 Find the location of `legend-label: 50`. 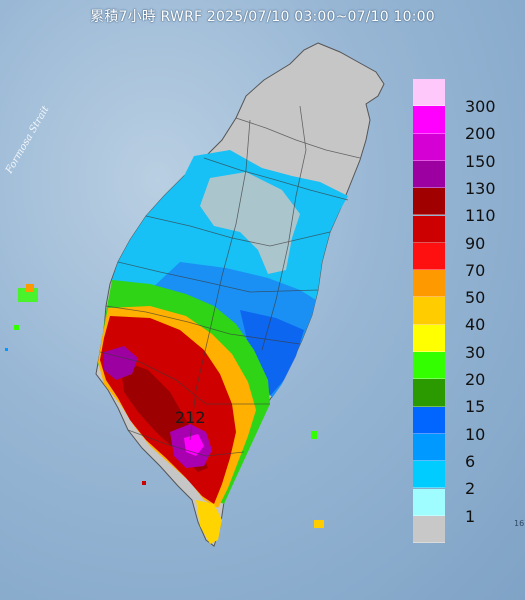

legend-label: 50 is located at coordinates (475, 298).